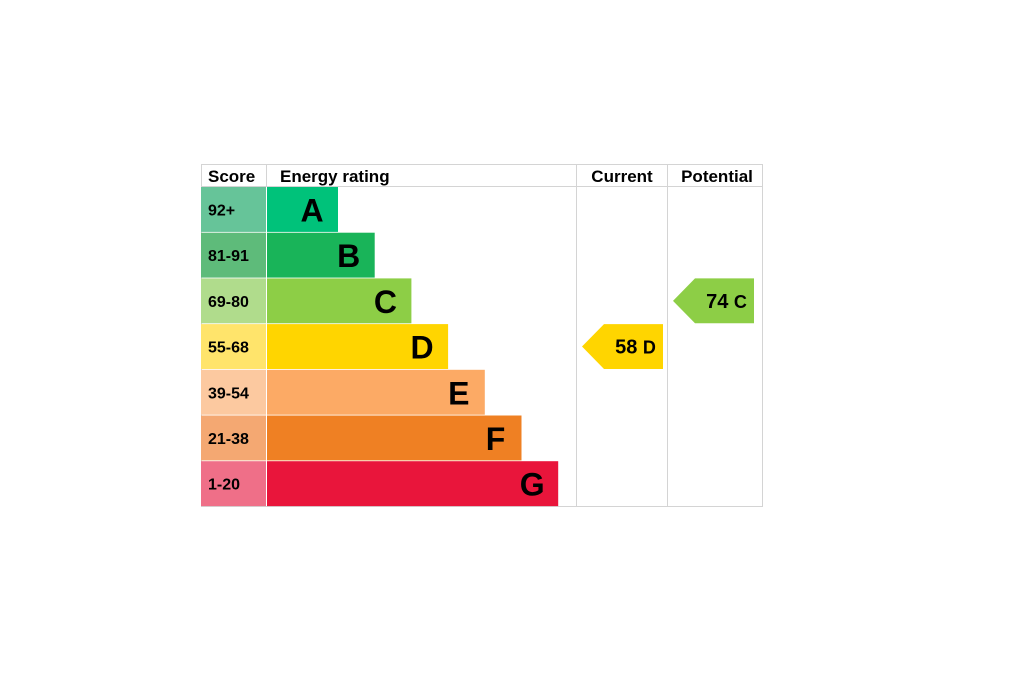  What do you see at coordinates (228, 302) in the screenshot?
I see `score-label-c: 69-80` at bounding box center [228, 302].